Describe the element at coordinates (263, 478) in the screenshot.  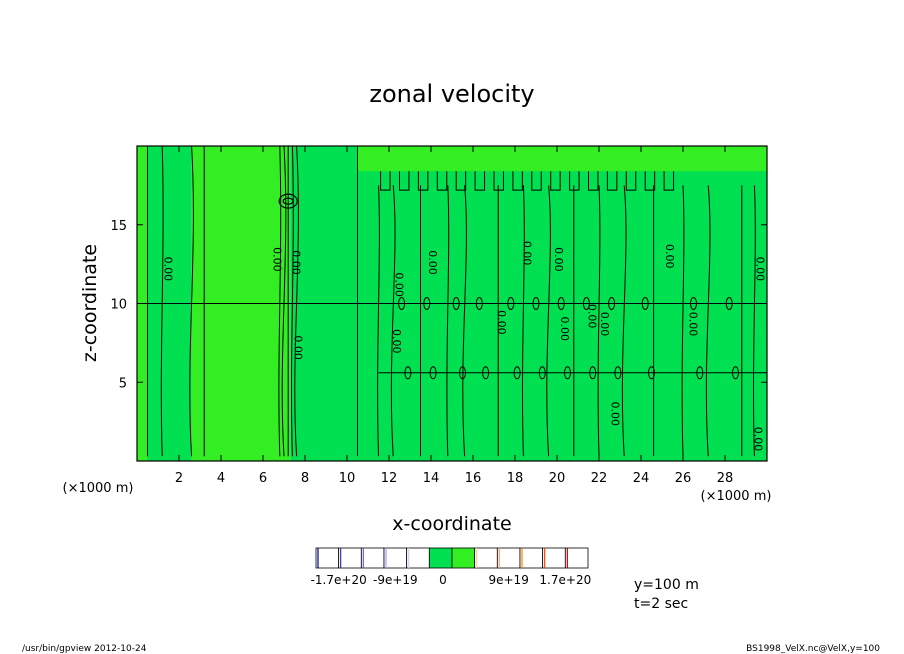
I see `x-tick-label: 6` at that location.